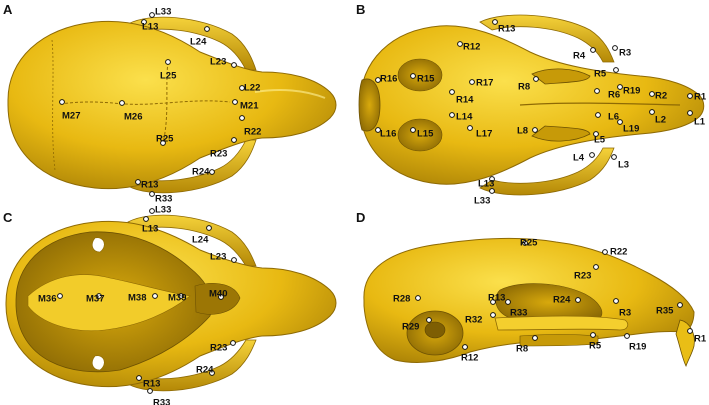 This screenshot has height=405, width=709. I want to click on panel-letter-b: B, so click(360, 9).